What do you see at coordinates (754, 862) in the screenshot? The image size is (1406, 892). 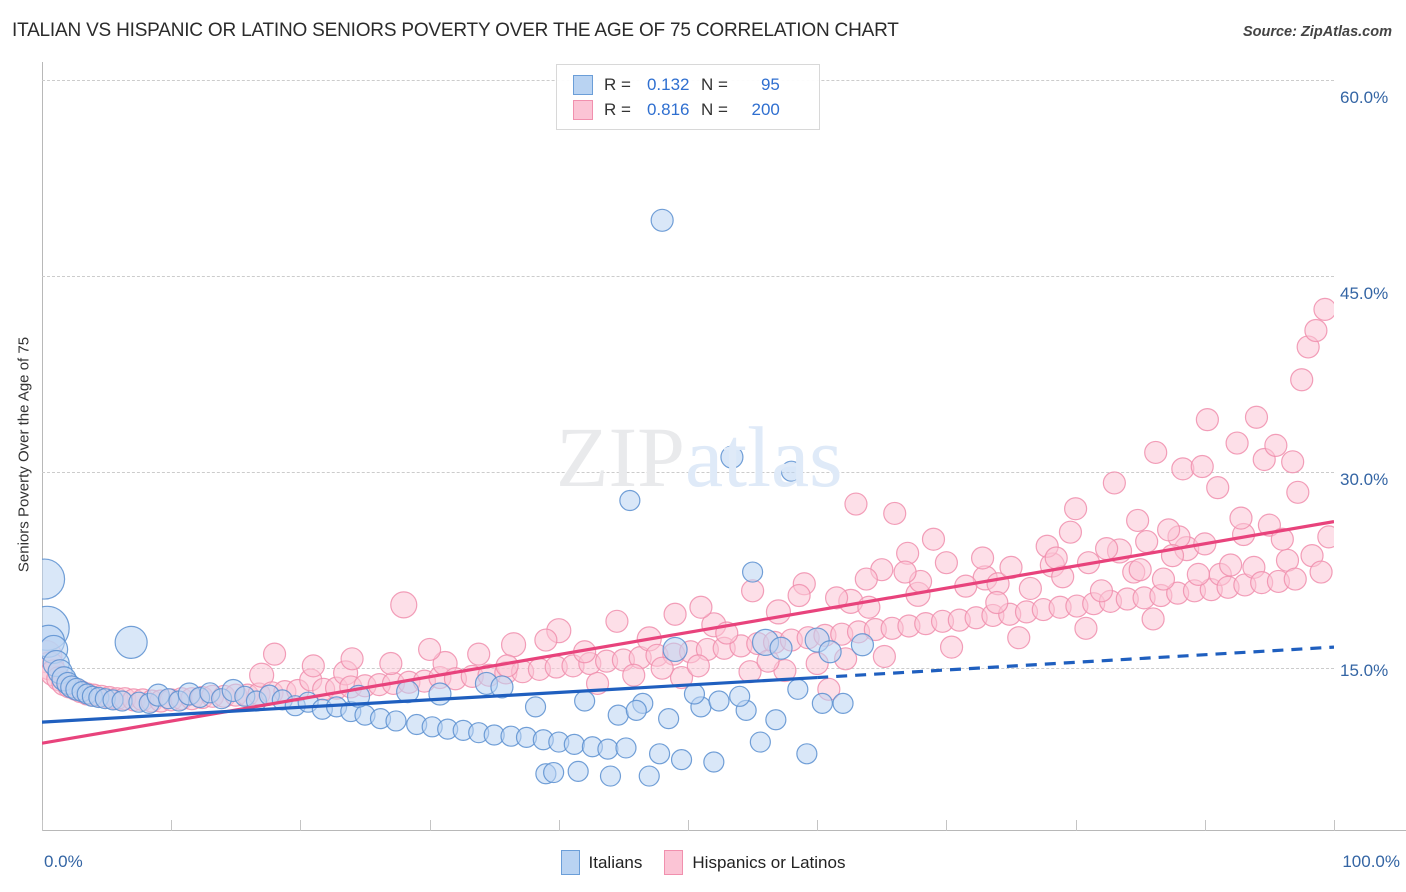 I see `series-legend-item-hispanics: Hispanics or Latinos` at bounding box center [754, 862].